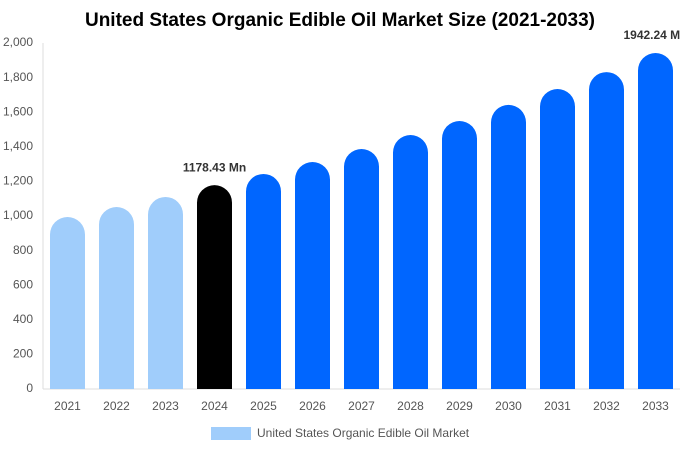 This screenshot has width=680, height=450. Describe the element at coordinates (23, 319) in the screenshot. I see `y-tick-label: 400` at that location.